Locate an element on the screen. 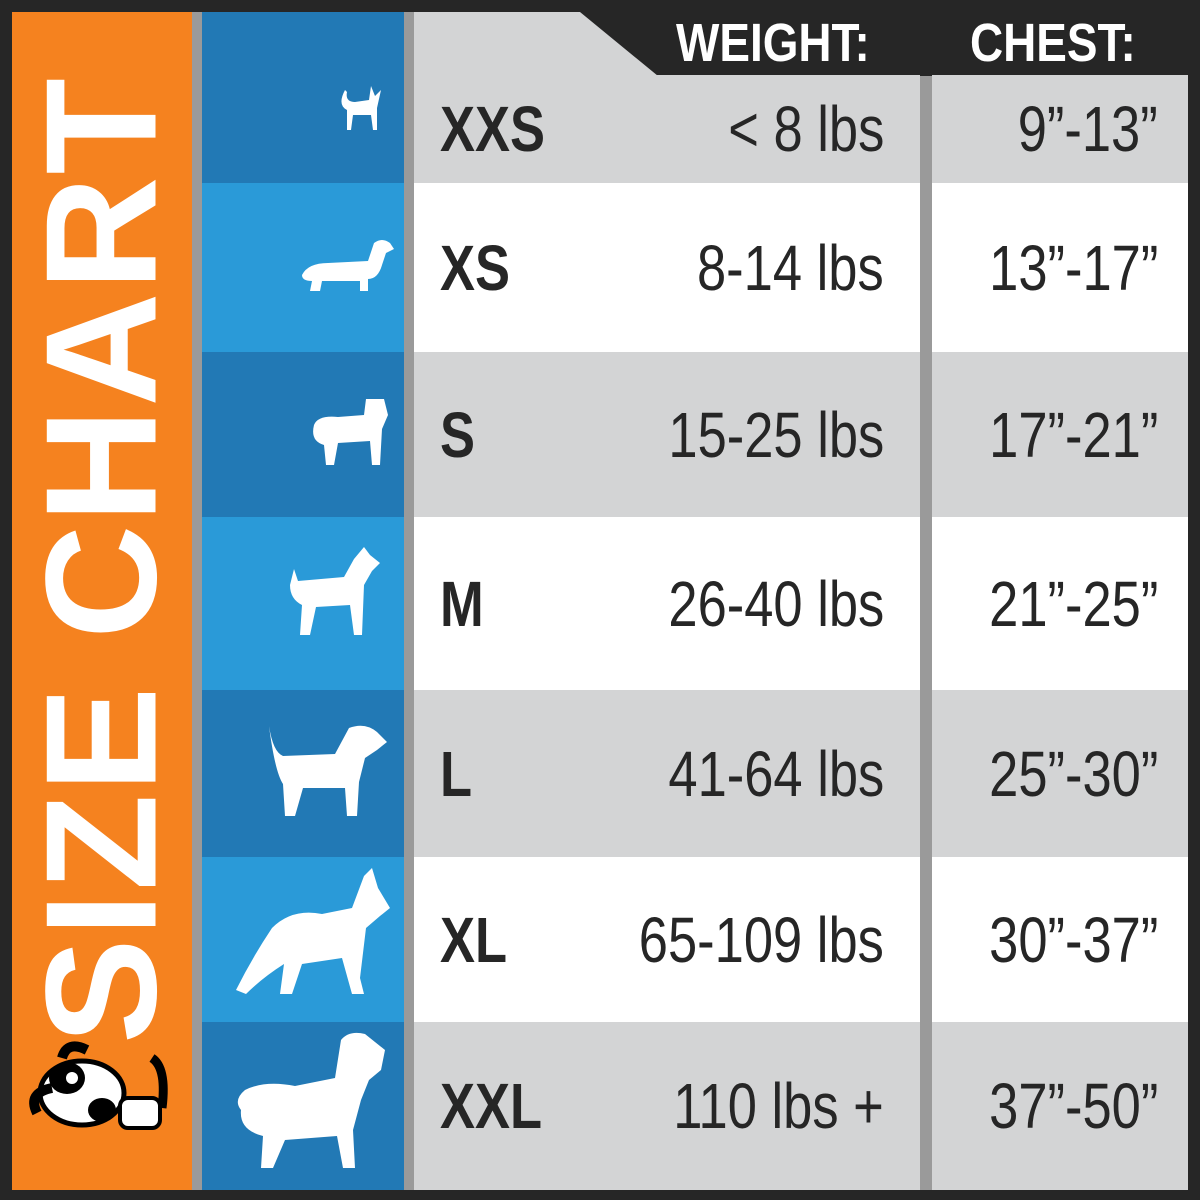 The height and width of the screenshot is (1200, 1200). table-row: XL 65-109 lbs is located at coordinates (667, 939).